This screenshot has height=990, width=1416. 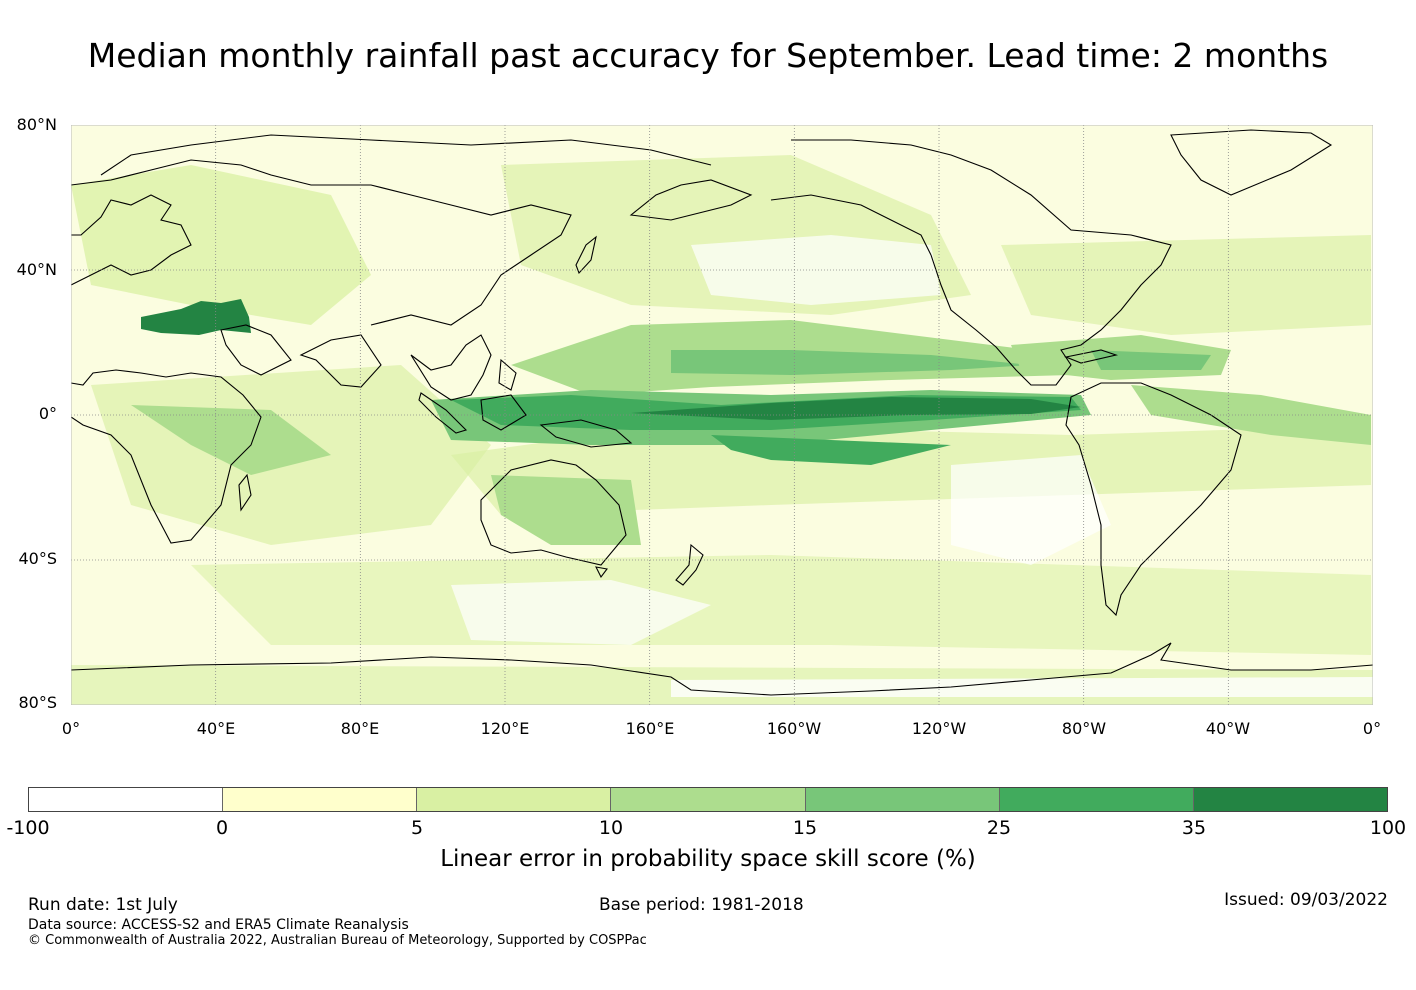 I want to click on coastline-india, so click(x=340, y=361).